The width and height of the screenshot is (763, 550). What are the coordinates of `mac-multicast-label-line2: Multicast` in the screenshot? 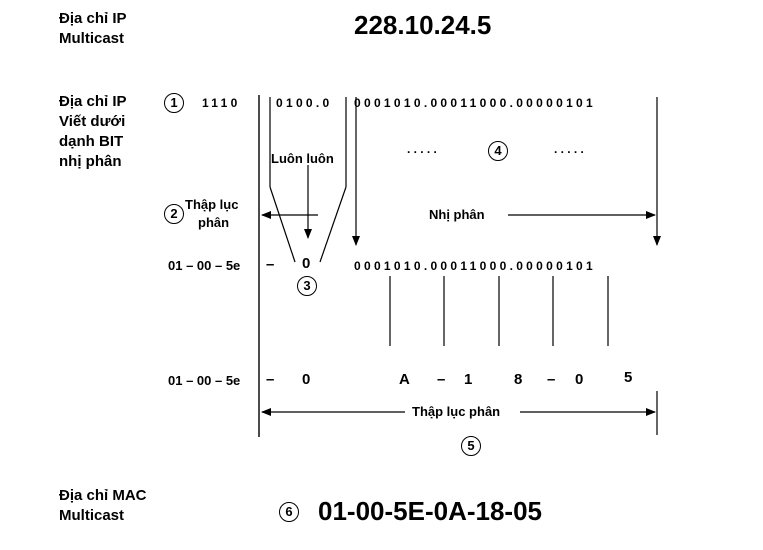 It's located at (92, 515).